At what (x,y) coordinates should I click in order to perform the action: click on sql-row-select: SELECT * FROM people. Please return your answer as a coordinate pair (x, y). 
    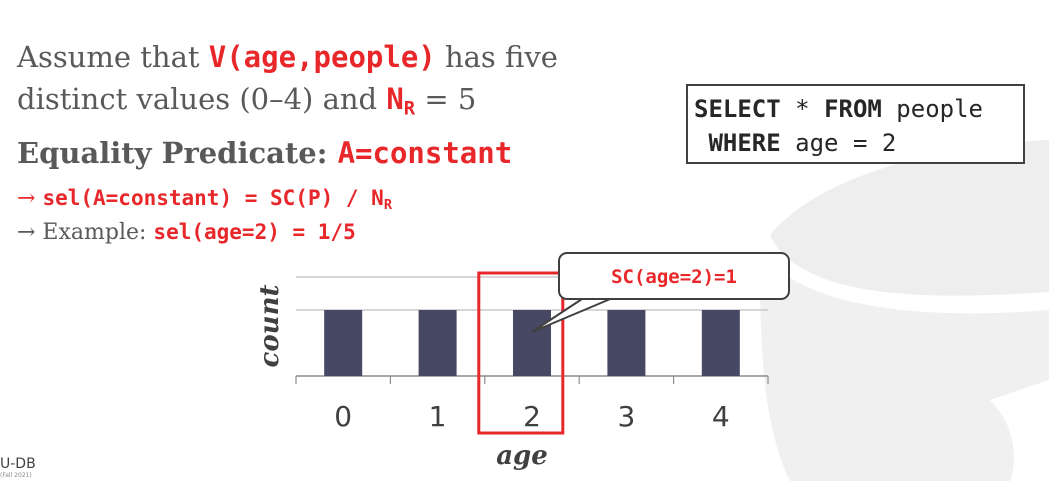
    Looking at the image, I should click on (839, 109).